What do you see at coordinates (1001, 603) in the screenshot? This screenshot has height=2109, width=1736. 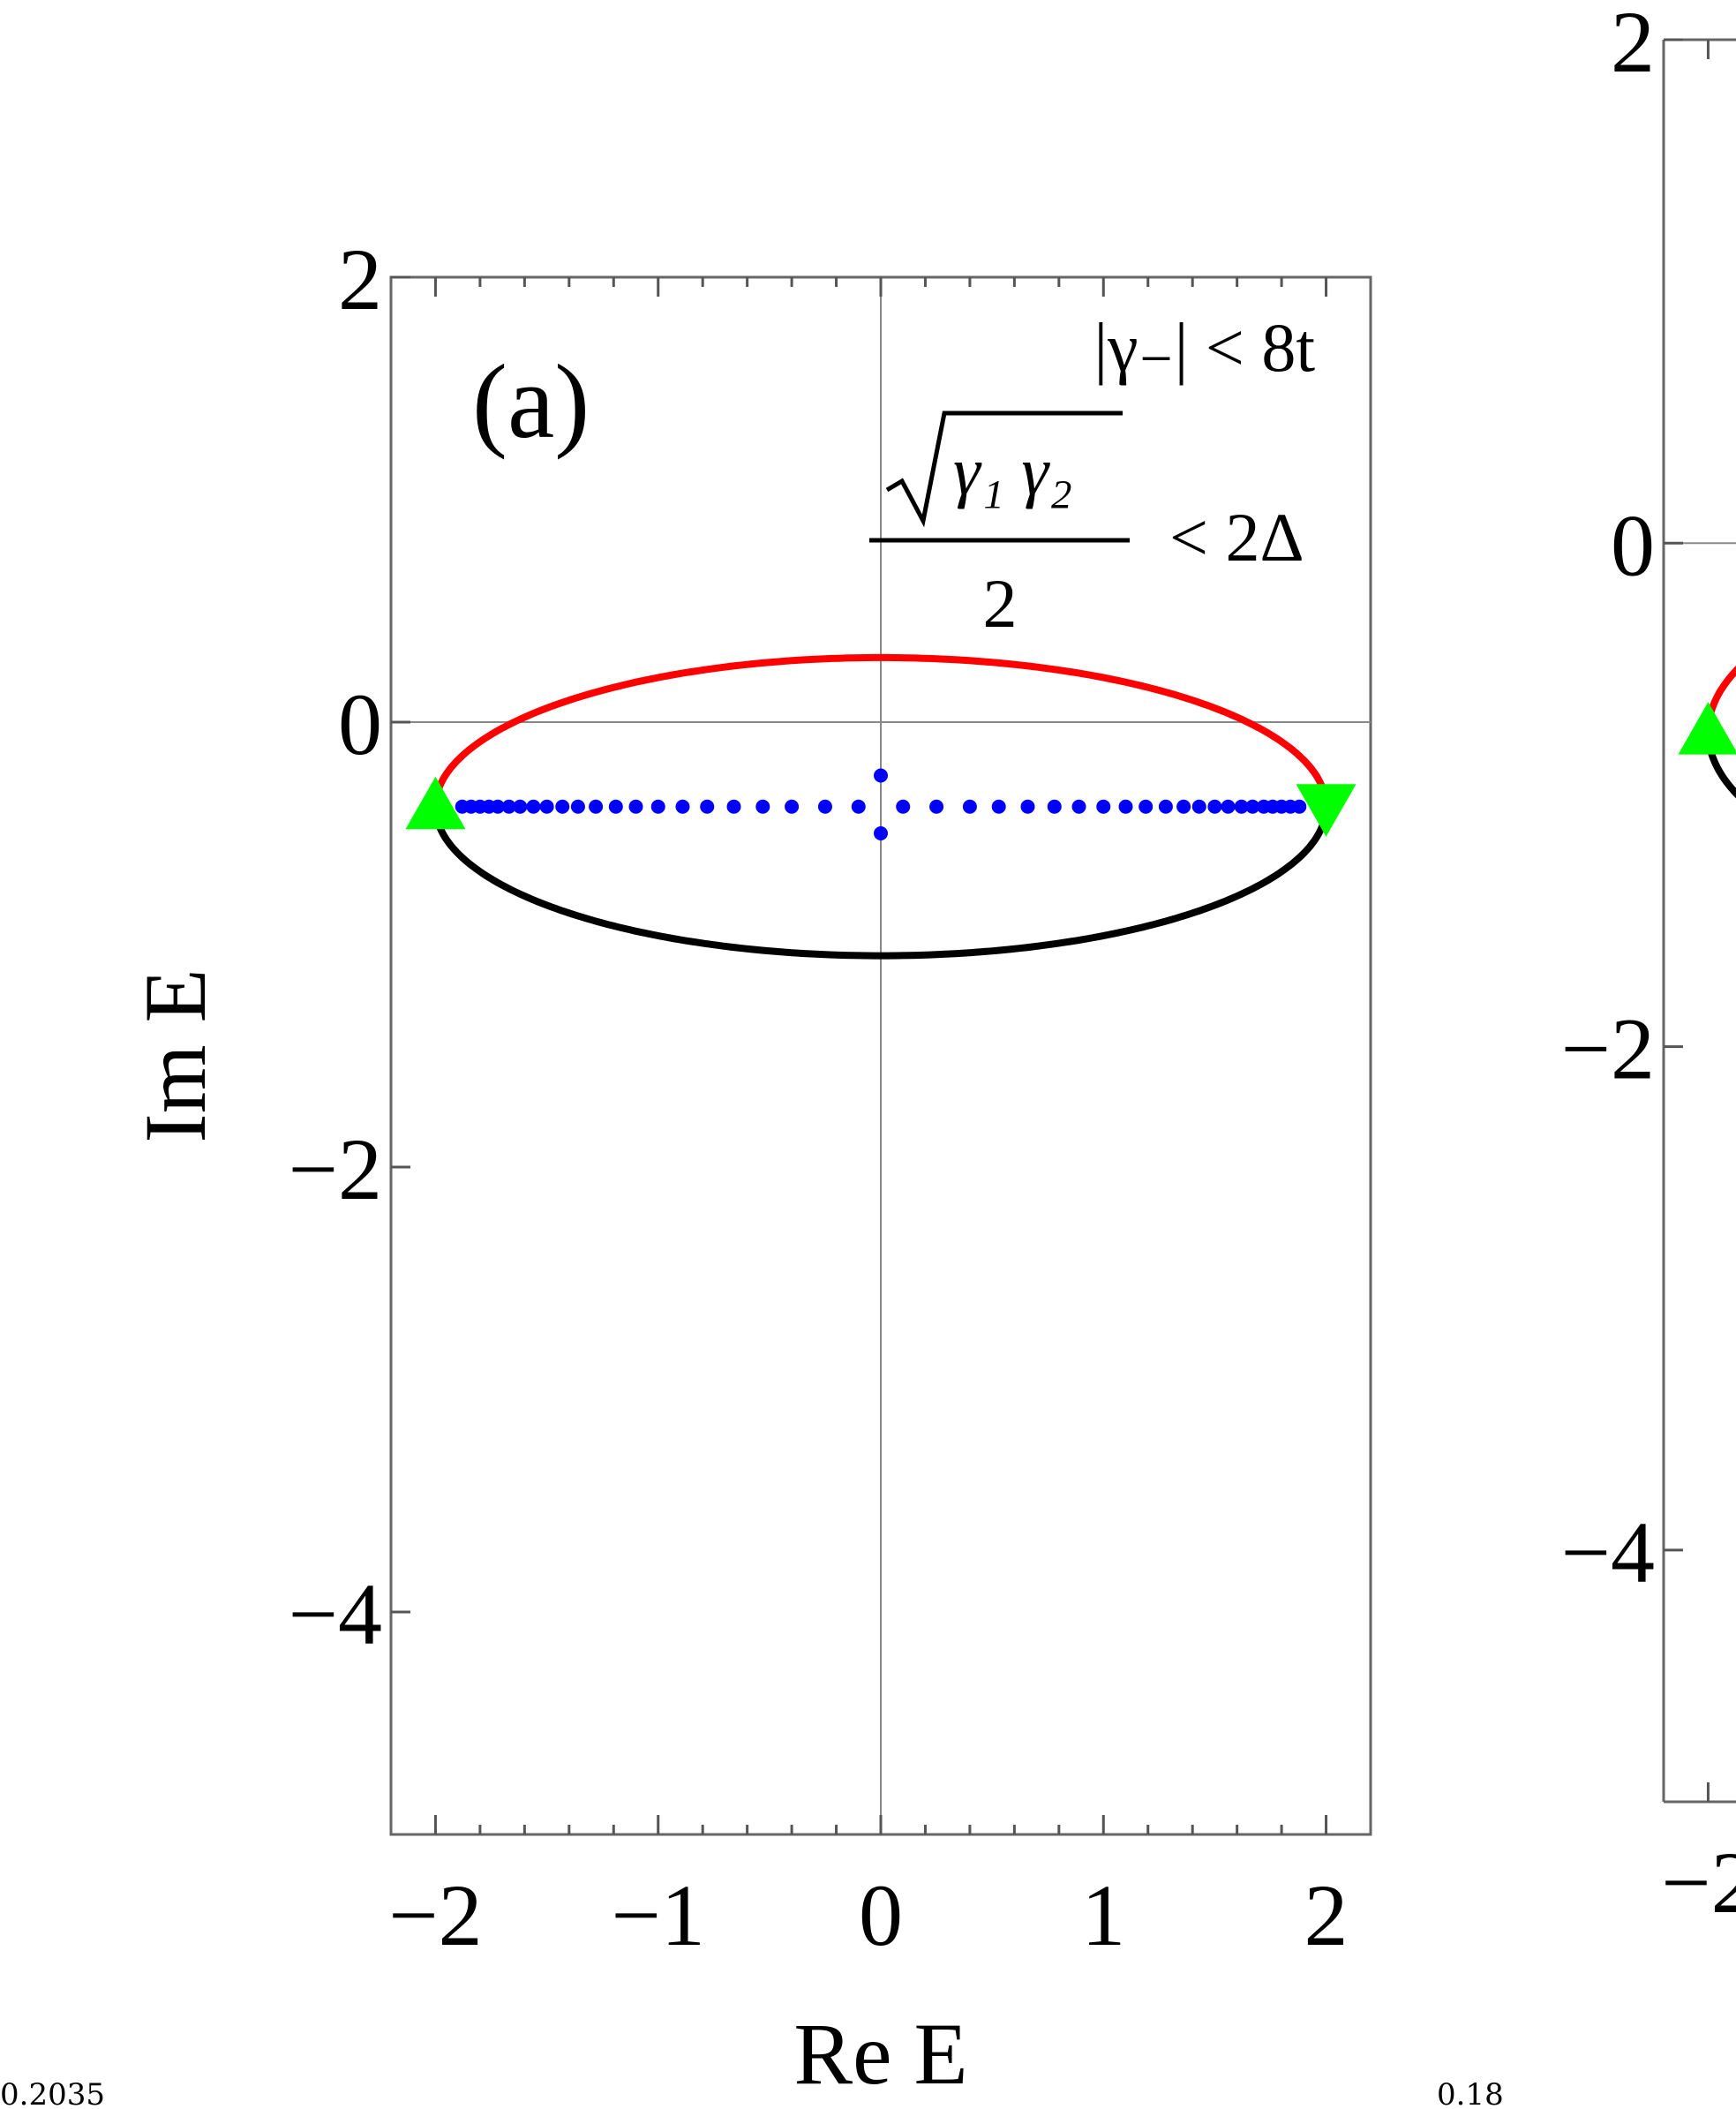 I see `fraction-denominator: 2` at bounding box center [1001, 603].